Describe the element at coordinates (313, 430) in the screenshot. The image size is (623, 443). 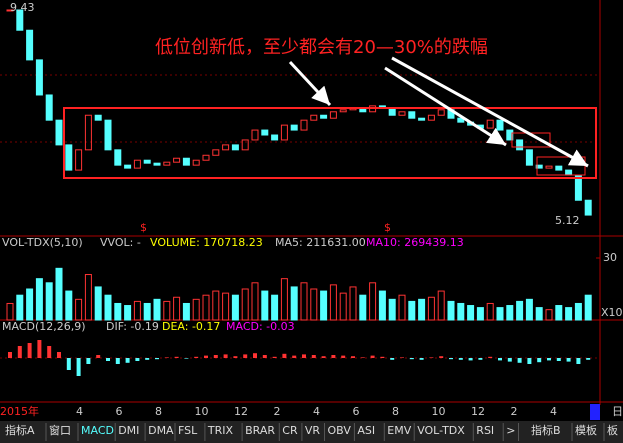
I see `tab: VR` at that location.